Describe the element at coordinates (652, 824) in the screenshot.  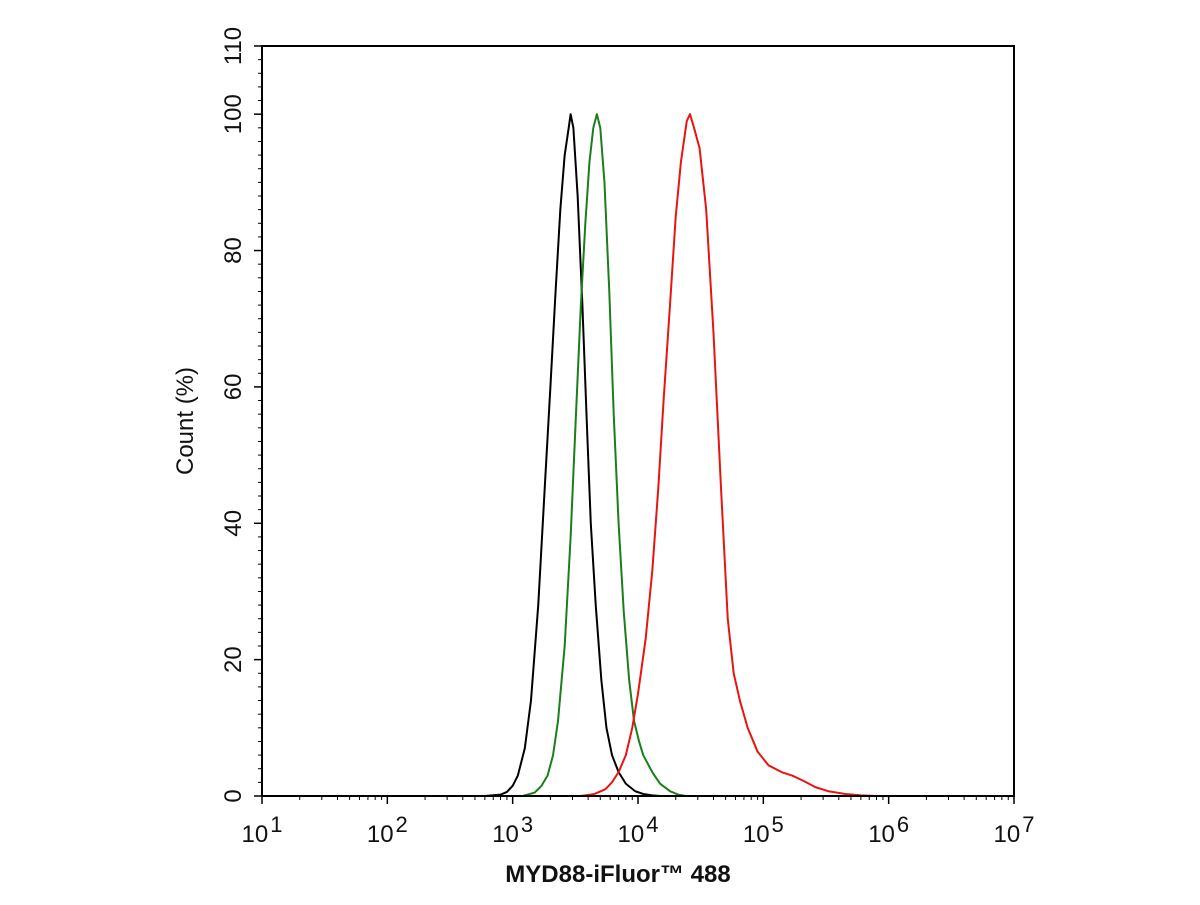
I see `x-tick-exponent: 4` at that location.